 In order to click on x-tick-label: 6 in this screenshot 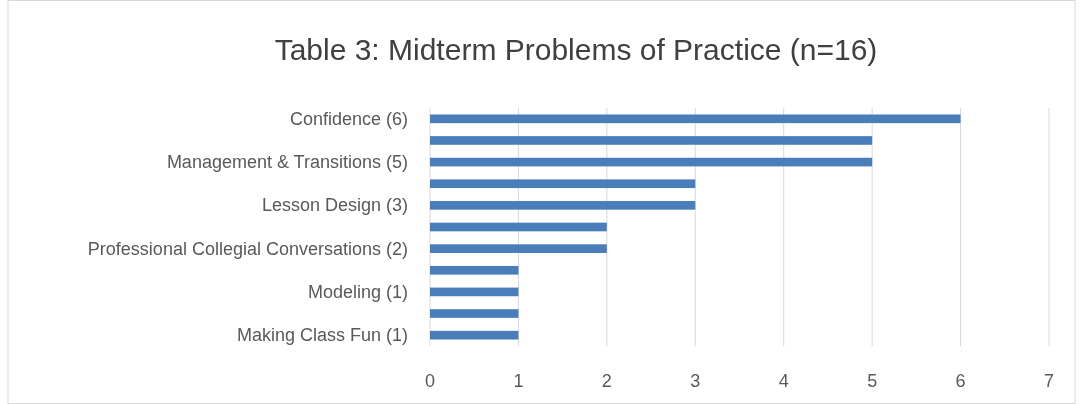, I will do `click(960, 381)`.